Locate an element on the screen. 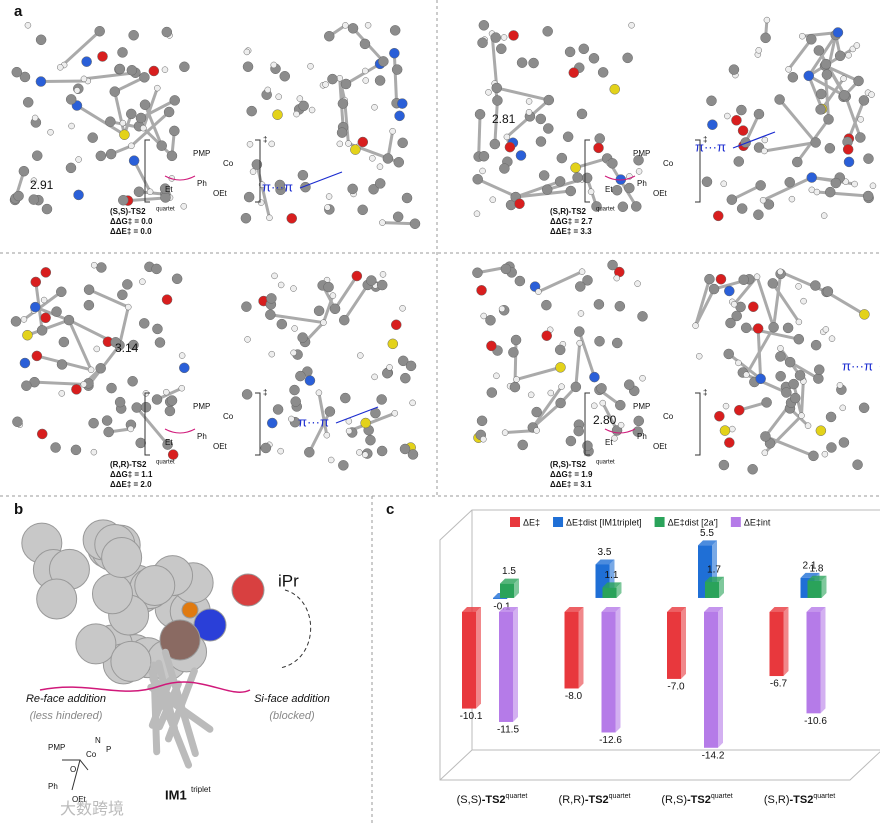 The width and height of the screenshot is (880, 823). scheme-text: PMP is located at coordinates (201, 153).